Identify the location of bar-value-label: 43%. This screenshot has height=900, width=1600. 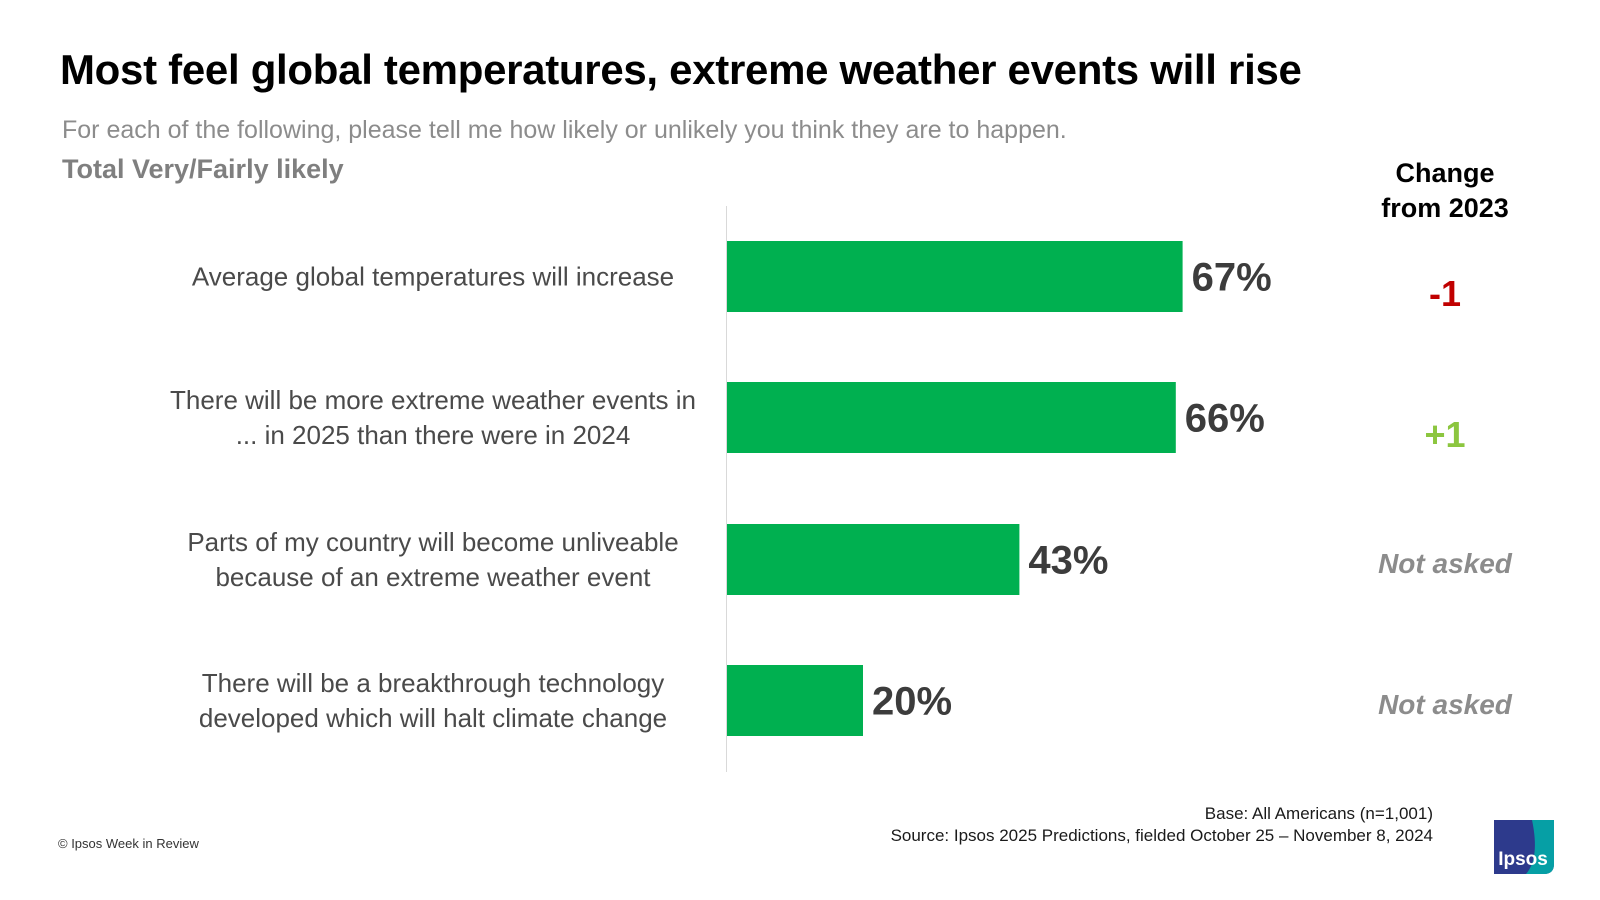
(1068, 561).